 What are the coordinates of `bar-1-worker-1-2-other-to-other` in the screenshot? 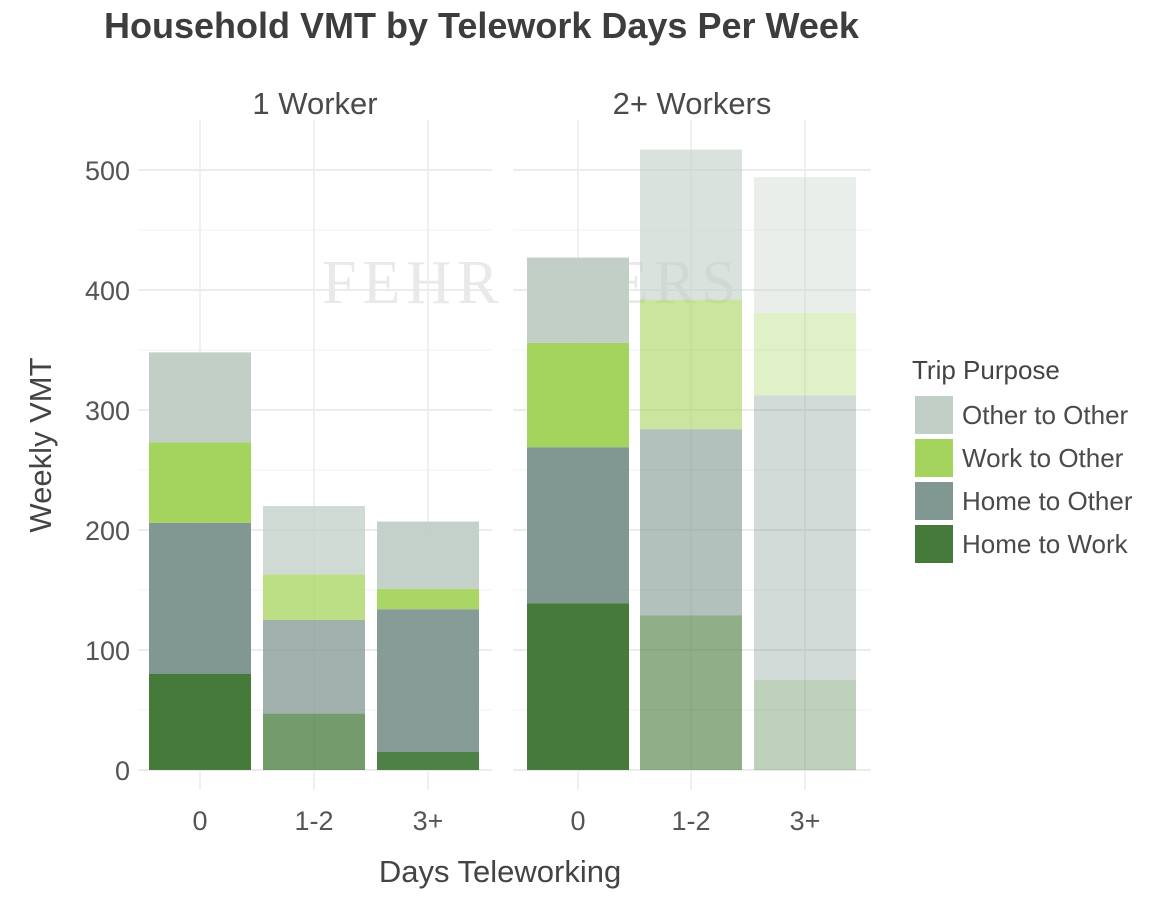 It's located at (314, 540).